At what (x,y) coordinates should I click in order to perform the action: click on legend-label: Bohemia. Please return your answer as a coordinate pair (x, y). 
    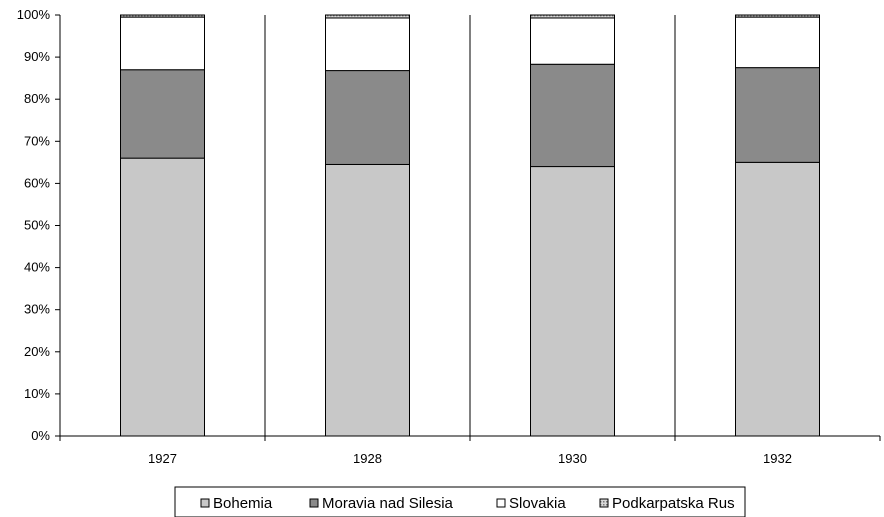
    Looking at the image, I should click on (243, 503).